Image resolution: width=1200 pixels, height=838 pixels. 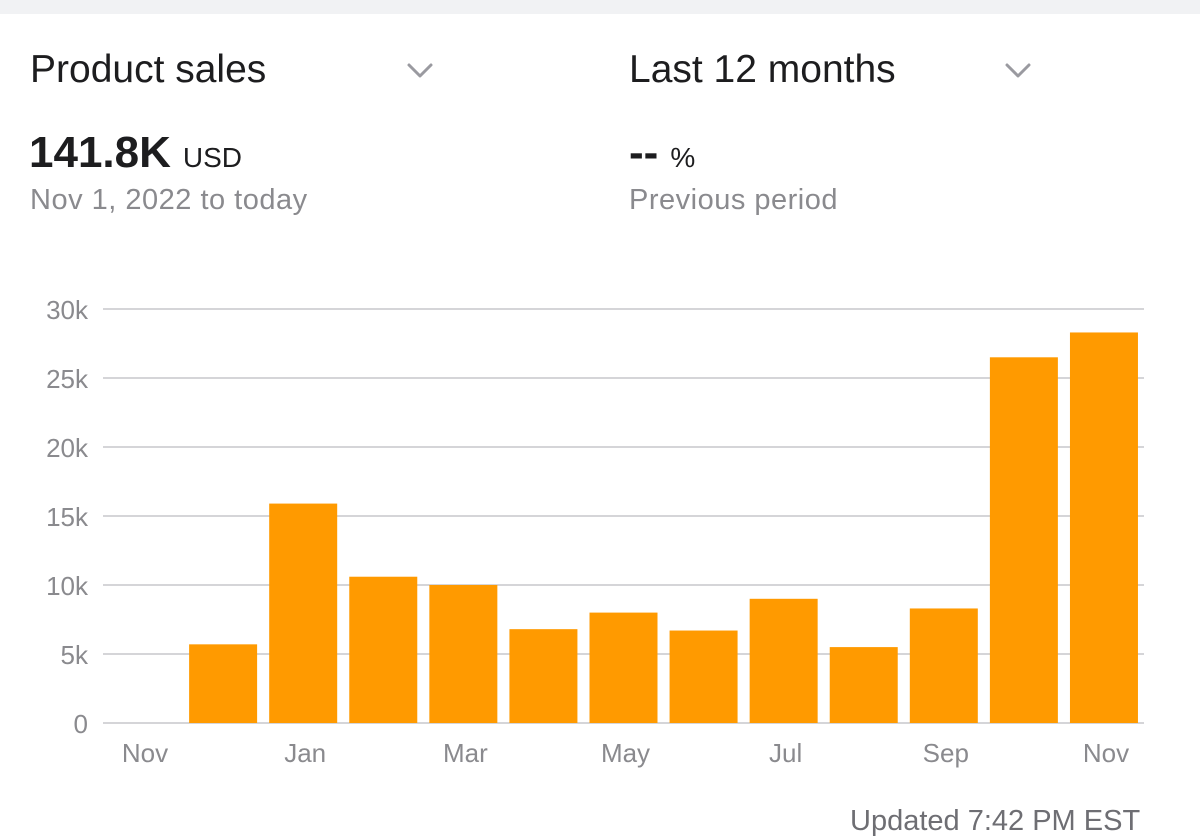 I want to click on x-tick-label: Sep, so click(x=946, y=753).